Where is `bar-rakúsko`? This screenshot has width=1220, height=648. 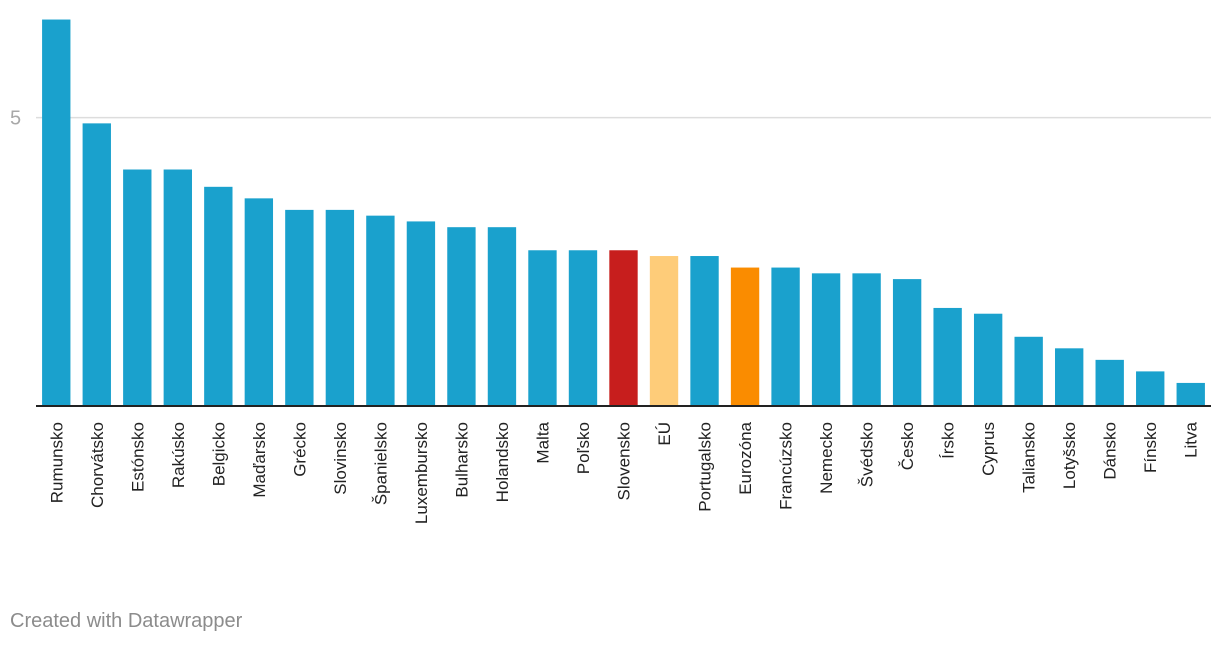 bar-rakúsko is located at coordinates (177, 287).